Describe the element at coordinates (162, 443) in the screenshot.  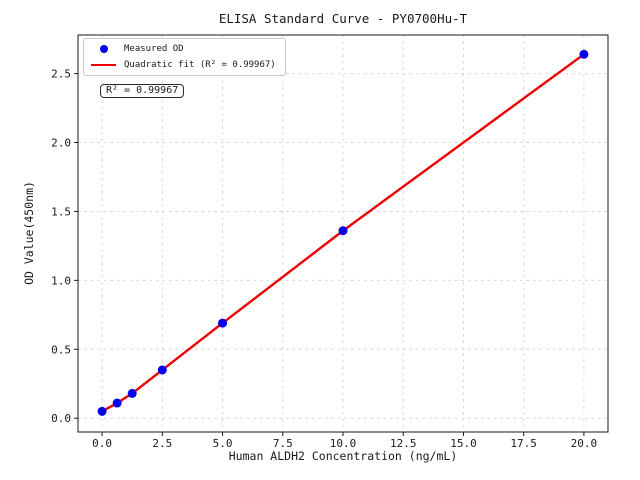
I see `x-tick-label: 2.5` at that location.